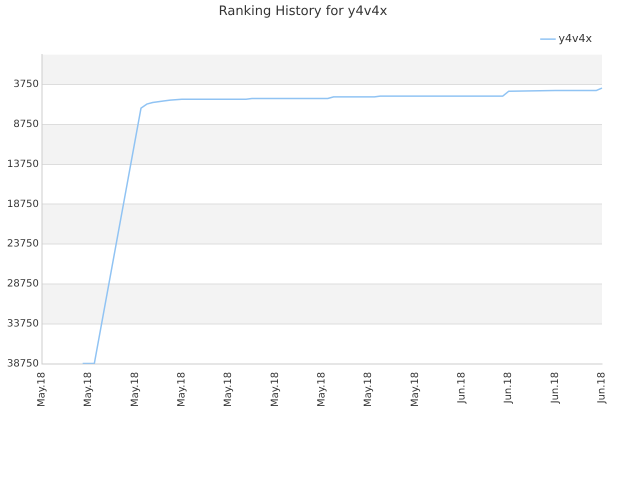  I want to click on chart-title: Ranking History for y4v4x, so click(303, 12).